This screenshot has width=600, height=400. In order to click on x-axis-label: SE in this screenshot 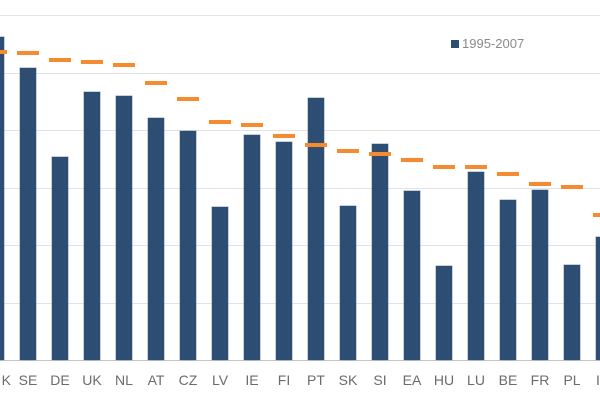, I will do `click(28, 380)`.